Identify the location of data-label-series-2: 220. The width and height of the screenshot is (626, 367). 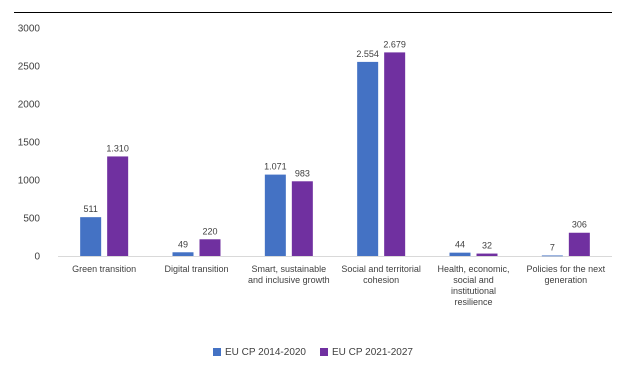
(209, 231).